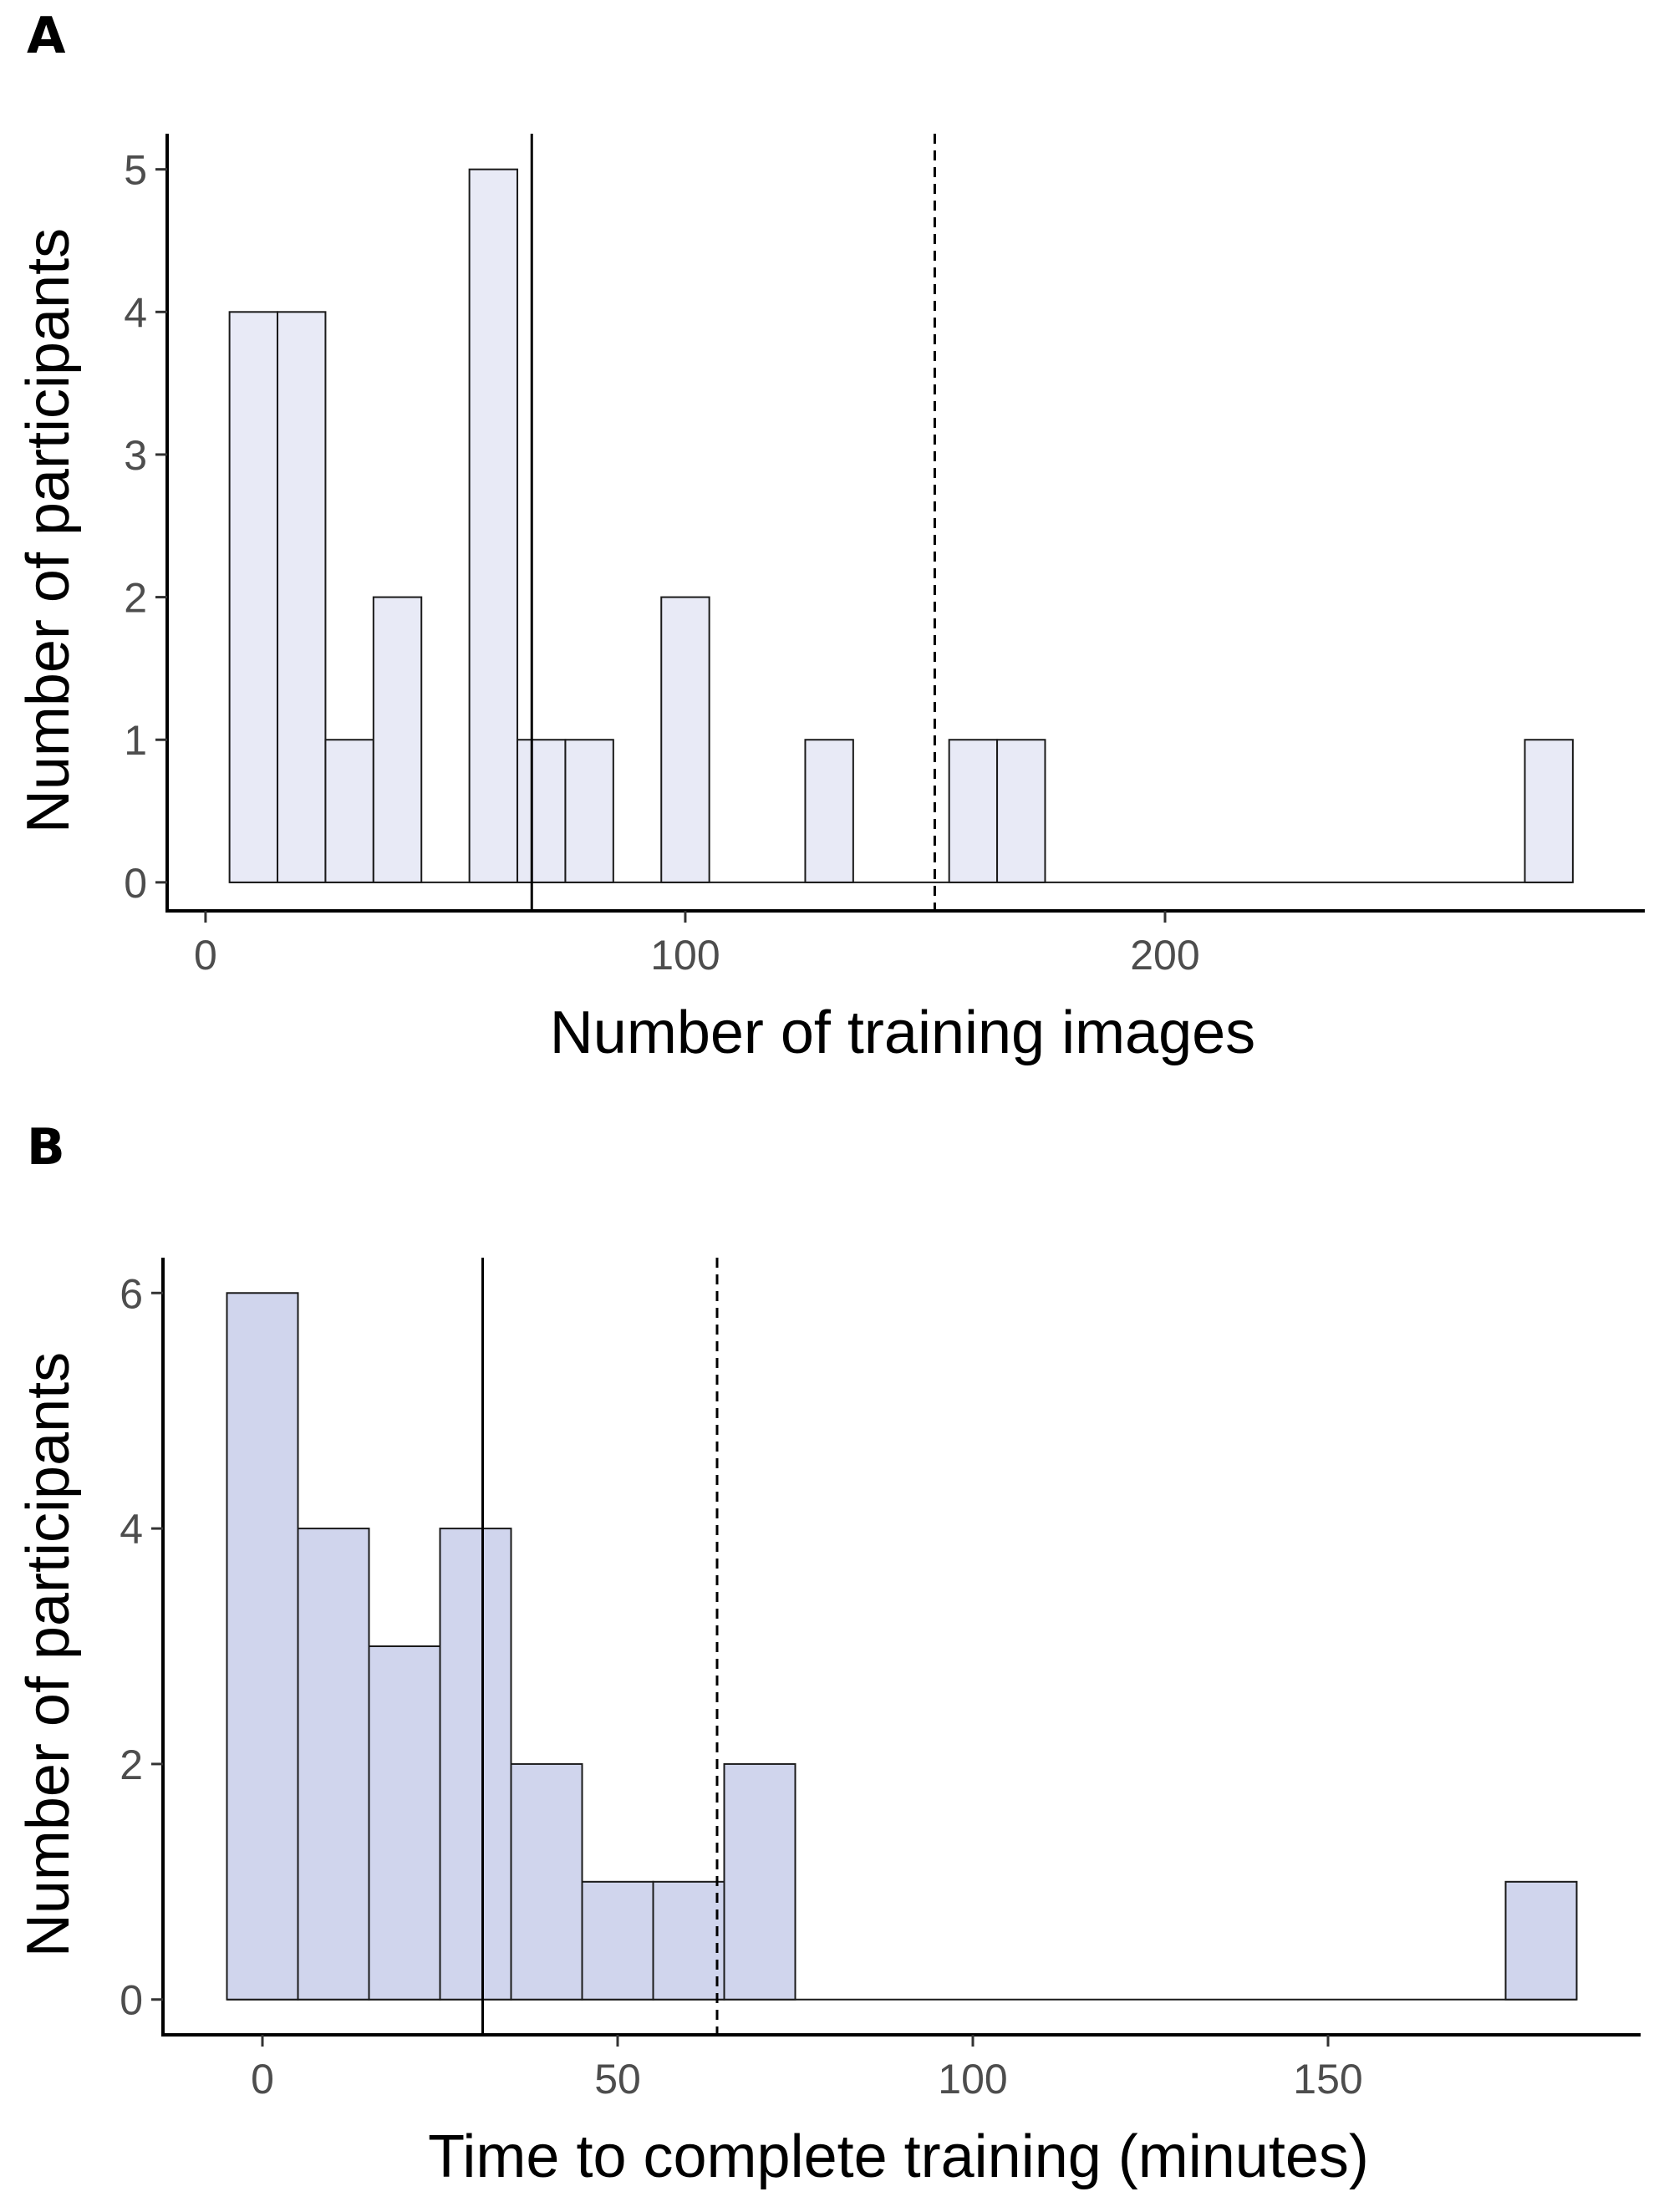  I want to click on x-tick-label: 150, so click(1327, 2079).